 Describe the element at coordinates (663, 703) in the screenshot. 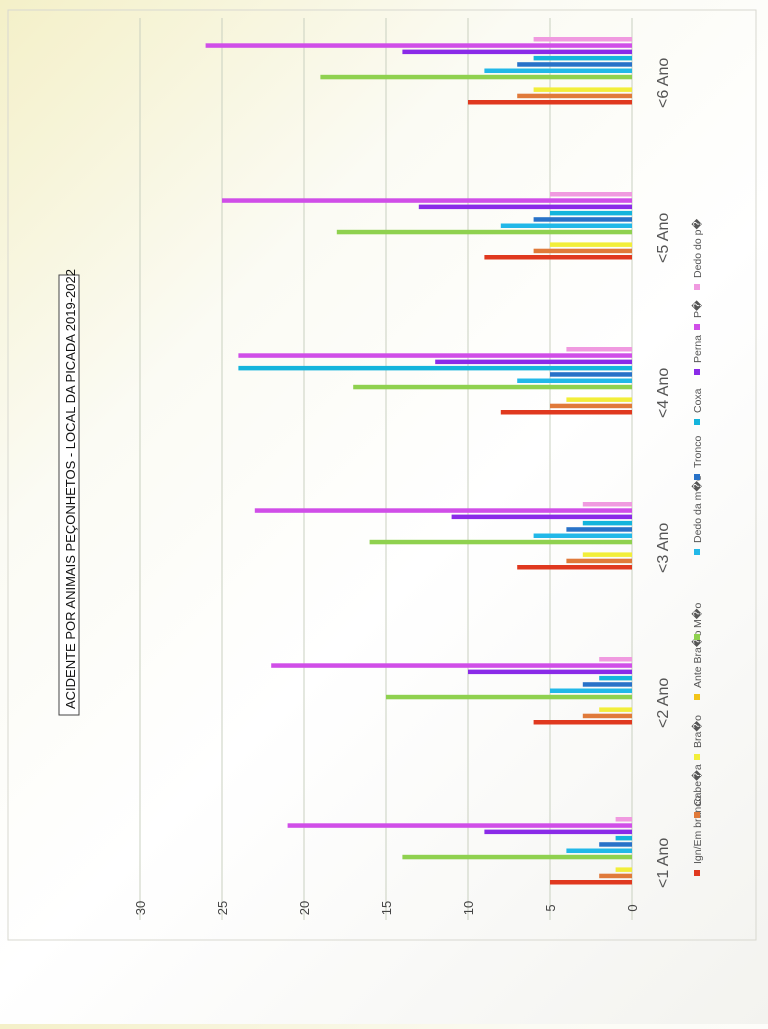

I see `category-label: <2 Ano` at that location.